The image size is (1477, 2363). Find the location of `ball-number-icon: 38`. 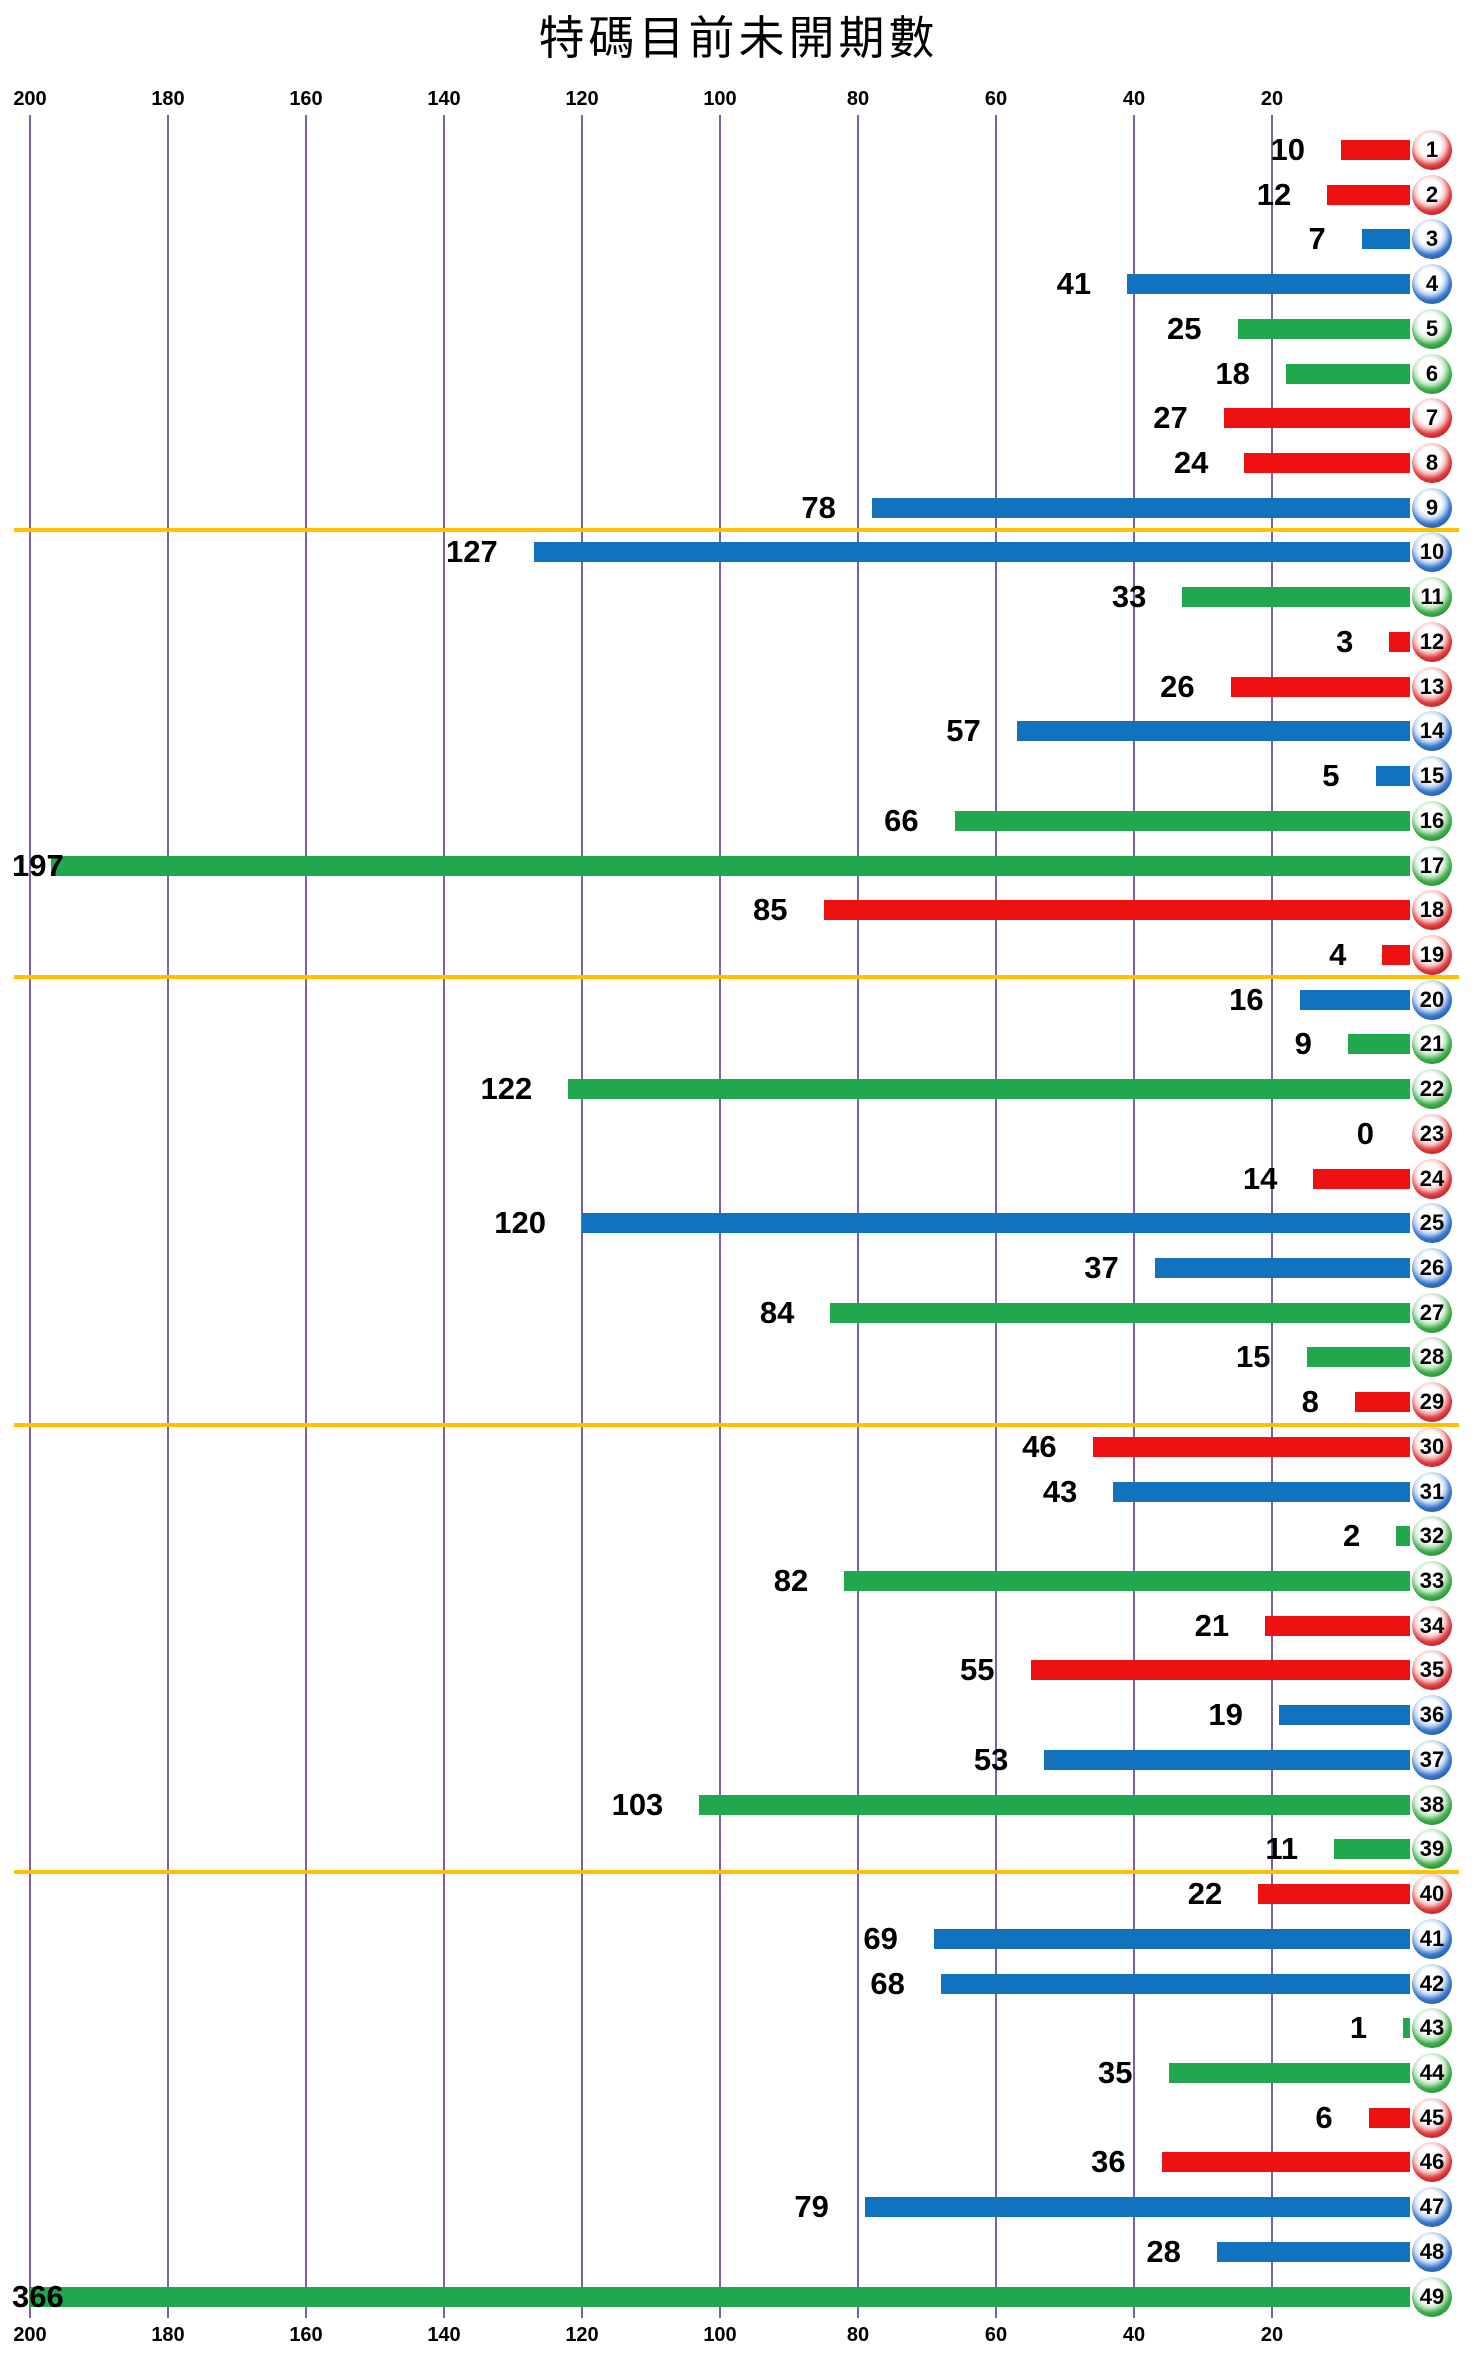

ball-number-icon: 38 is located at coordinates (1432, 1804).